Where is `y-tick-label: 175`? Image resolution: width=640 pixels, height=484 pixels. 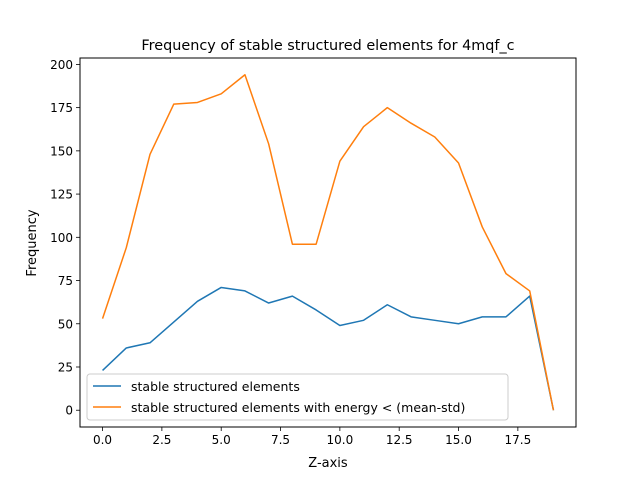
y-tick-label: 175 is located at coordinates (61, 108).